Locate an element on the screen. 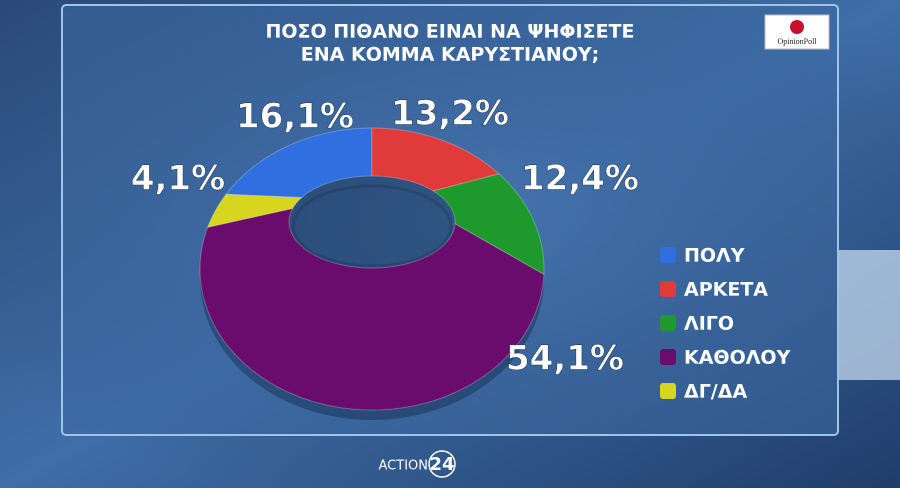 This screenshot has height=492, width=900. donut-segment is located at coordinates (254, 210).